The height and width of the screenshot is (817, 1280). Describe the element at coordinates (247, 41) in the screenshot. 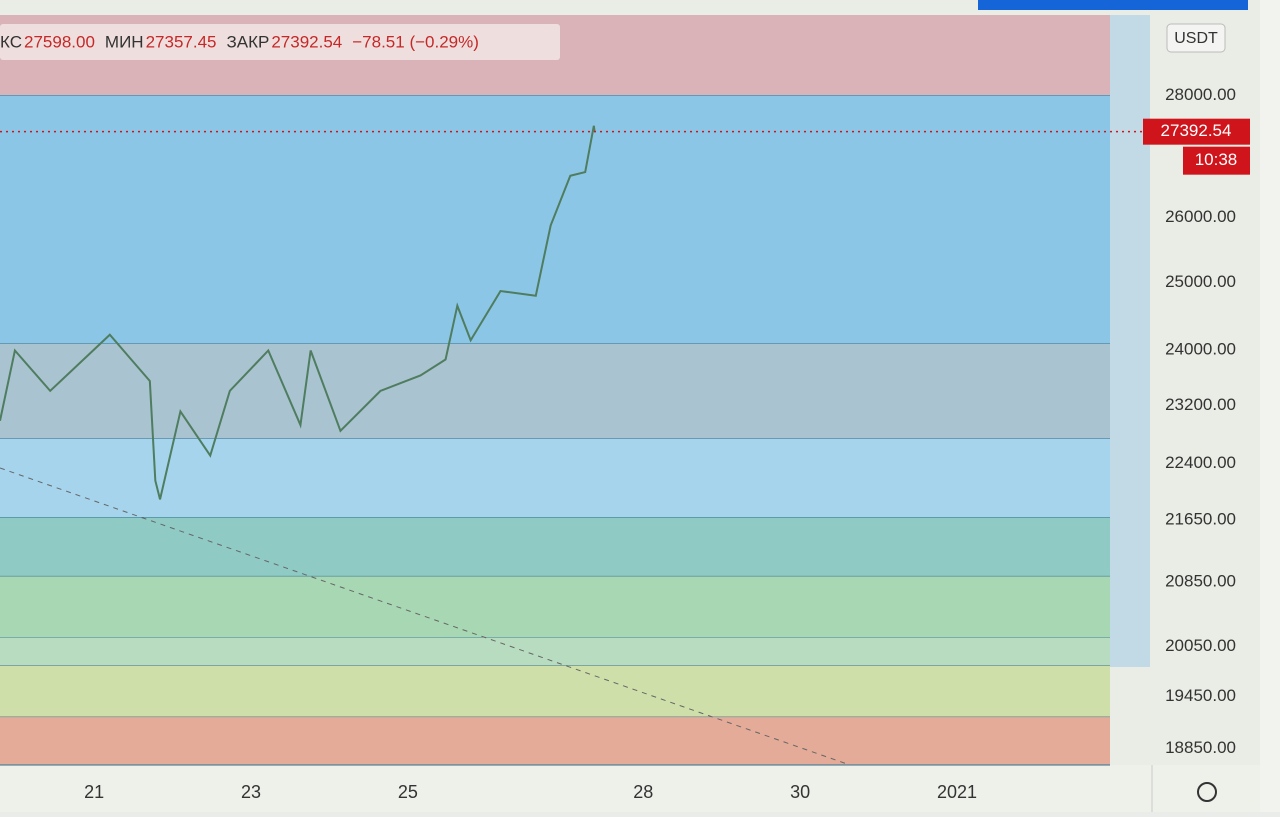

I see `ohlc-text: ЗАКР` at that location.